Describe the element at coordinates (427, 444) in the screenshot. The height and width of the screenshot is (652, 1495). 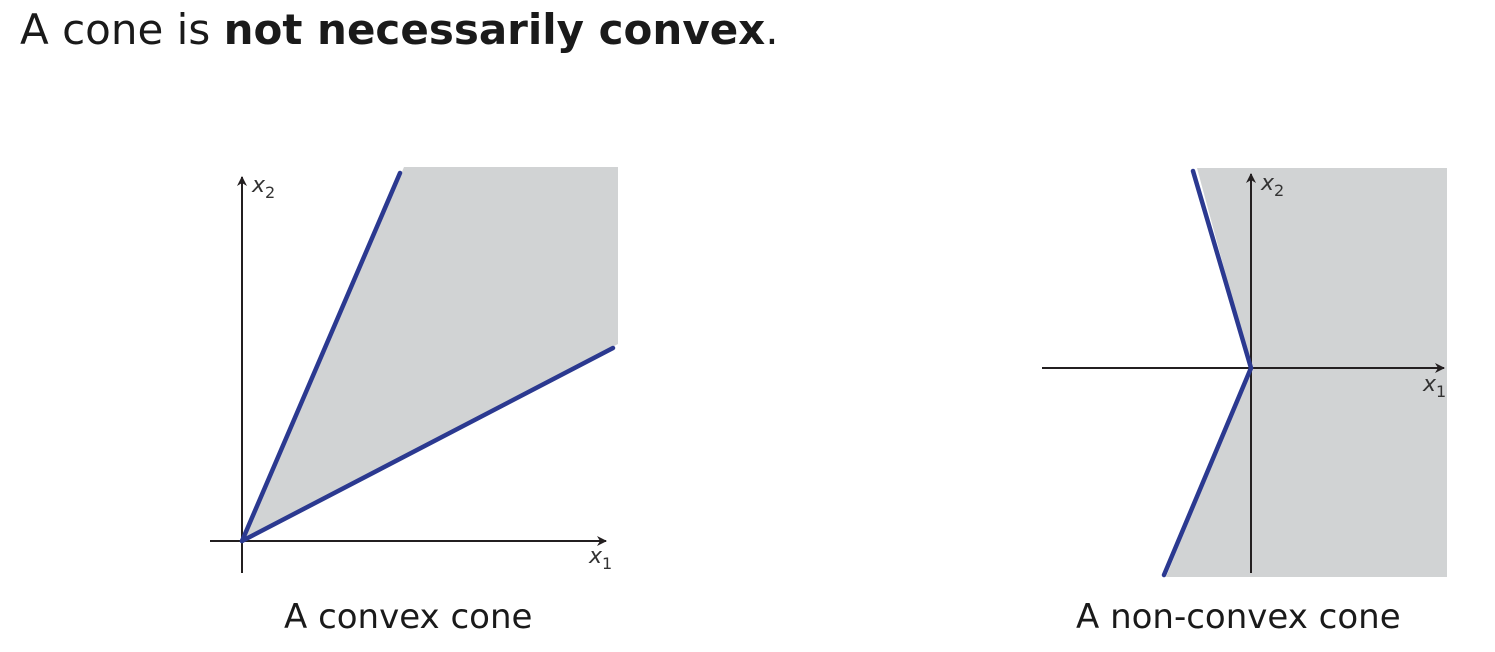
I see `convex-lower-ray` at that location.